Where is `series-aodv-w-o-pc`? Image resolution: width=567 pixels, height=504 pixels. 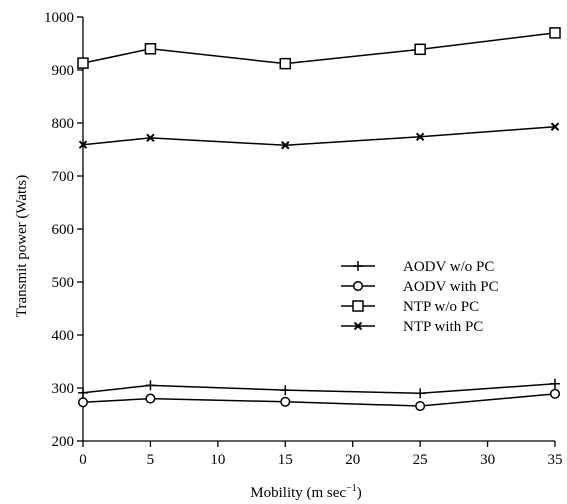 series-aodv-w-o-pc is located at coordinates (319, 388).